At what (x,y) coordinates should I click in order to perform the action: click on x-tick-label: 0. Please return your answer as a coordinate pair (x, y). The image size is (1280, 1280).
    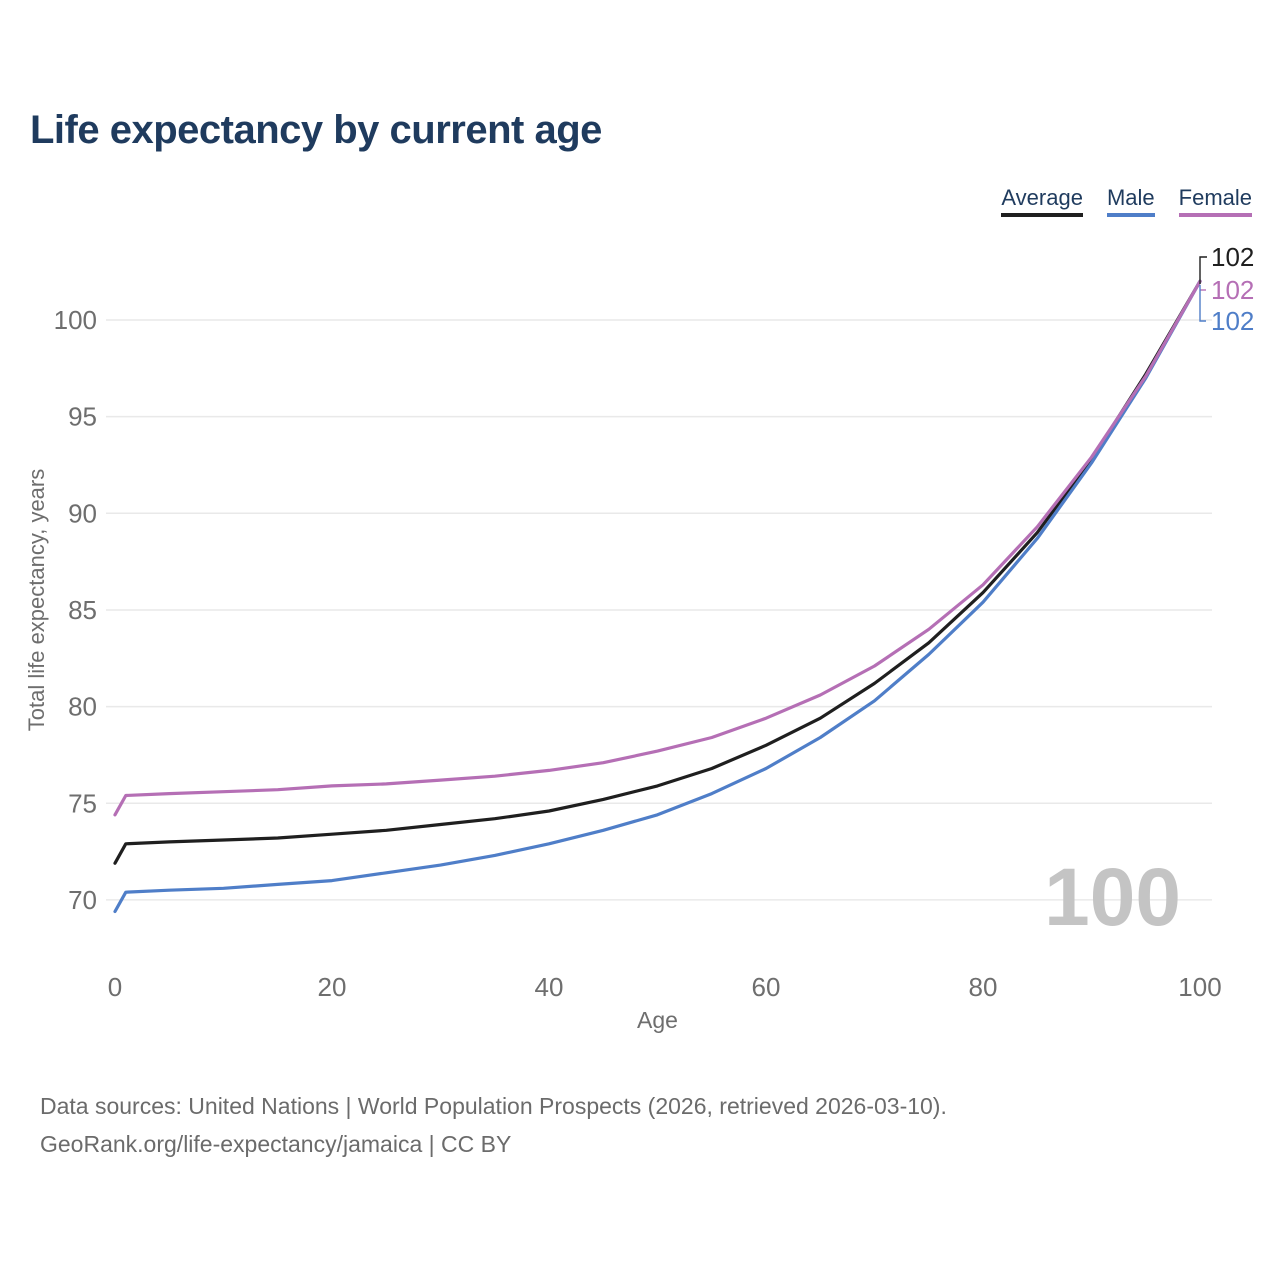
    Looking at the image, I should click on (115, 987).